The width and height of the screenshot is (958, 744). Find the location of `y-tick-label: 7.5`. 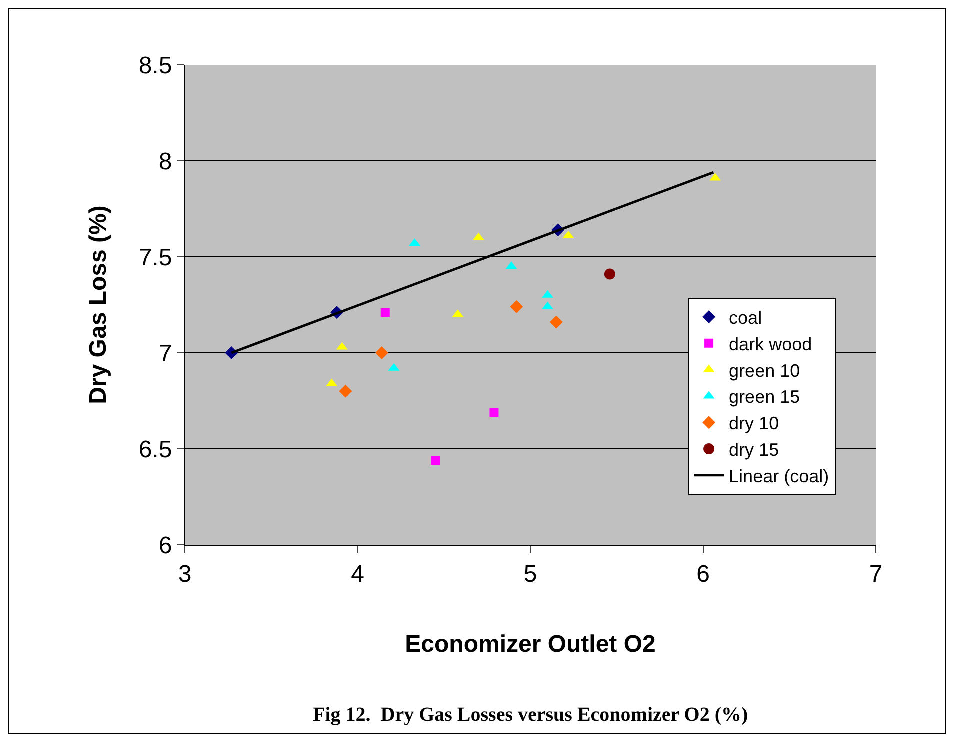

y-tick-label: 7.5 is located at coordinates (155, 258).